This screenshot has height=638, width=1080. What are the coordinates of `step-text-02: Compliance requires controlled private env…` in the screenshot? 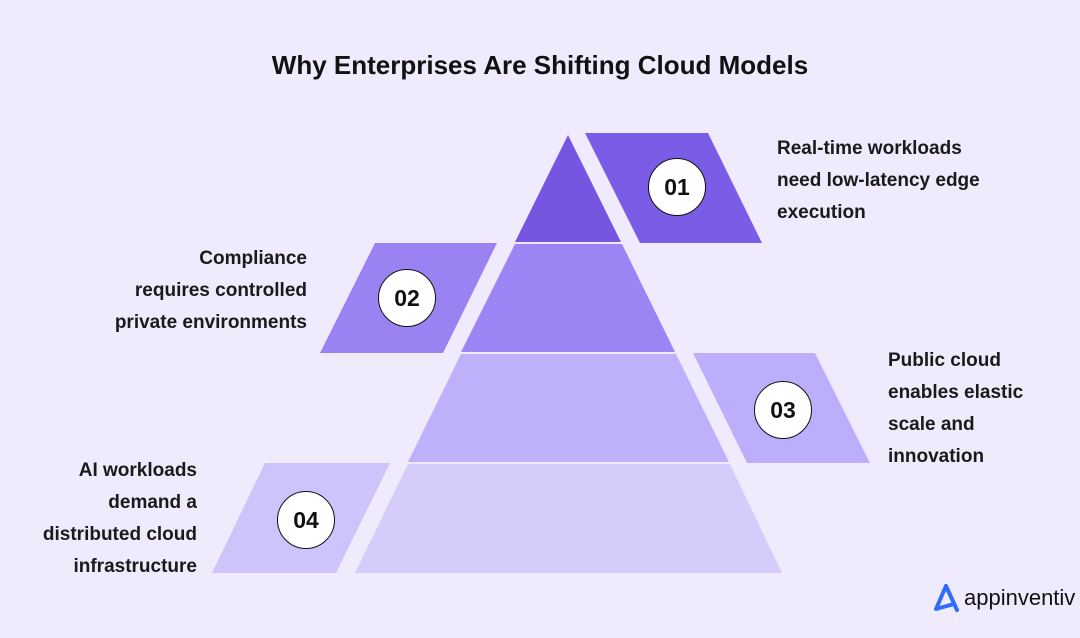 It's located at (210, 290).